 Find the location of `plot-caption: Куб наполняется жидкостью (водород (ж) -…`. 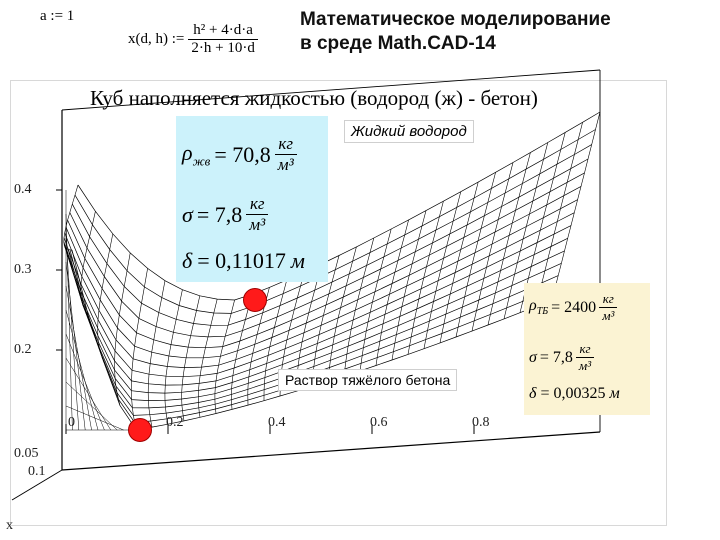

plot-caption: Куб наполняется жидкостью (водород (ж) -… is located at coordinates (314, 98).